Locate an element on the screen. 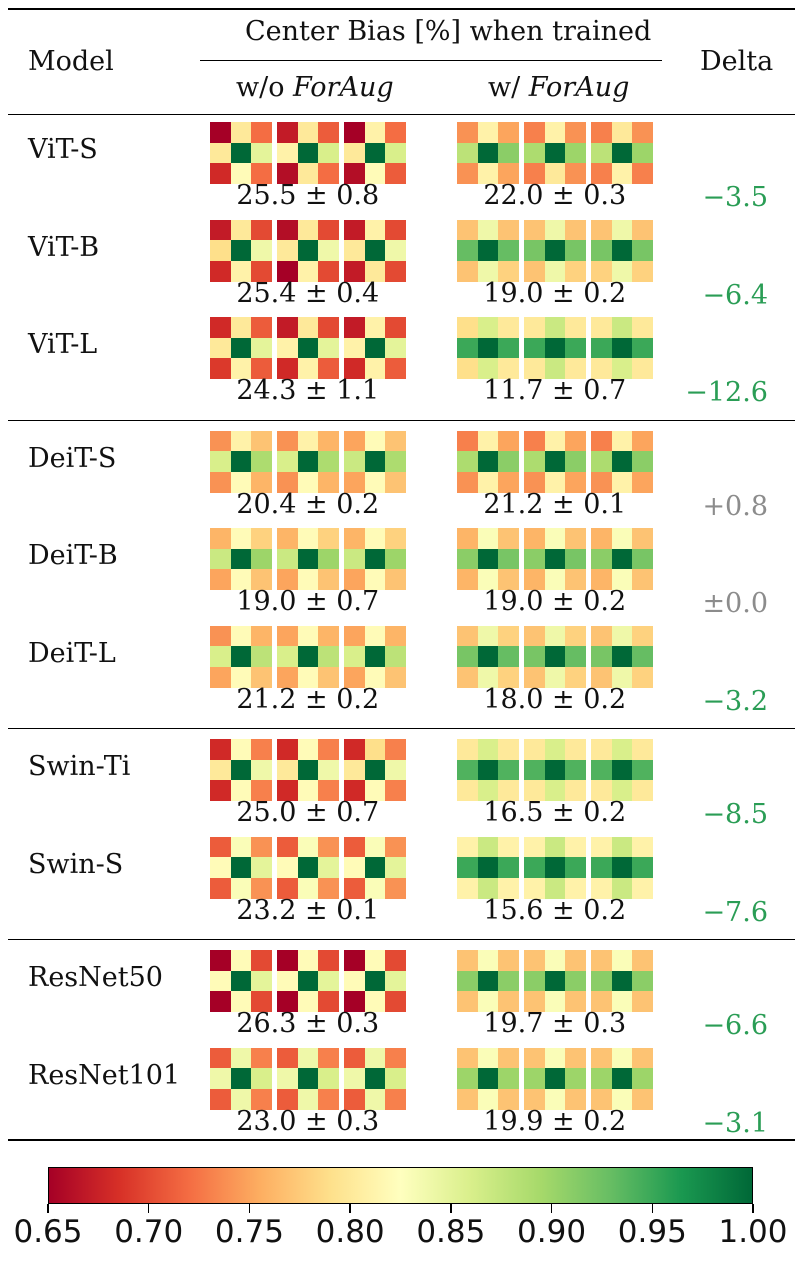 The height and width of the screenshot is (1267, 806). center-bias-without: 20.4 ± 0.2 is located at coordinates (308, 504).